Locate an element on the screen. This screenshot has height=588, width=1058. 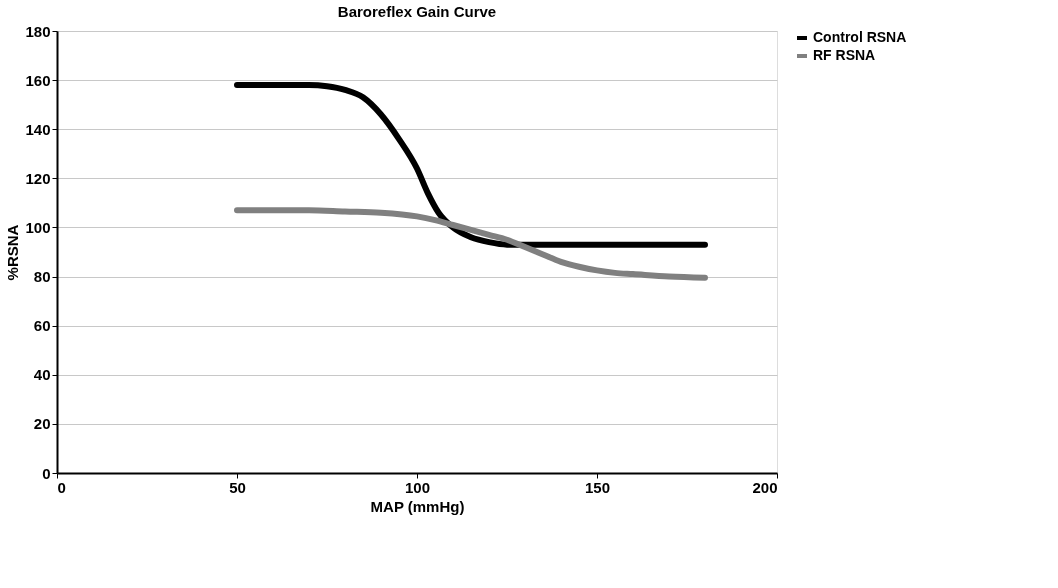
y-tick-label: 180 is located at coordinates (38, 31).